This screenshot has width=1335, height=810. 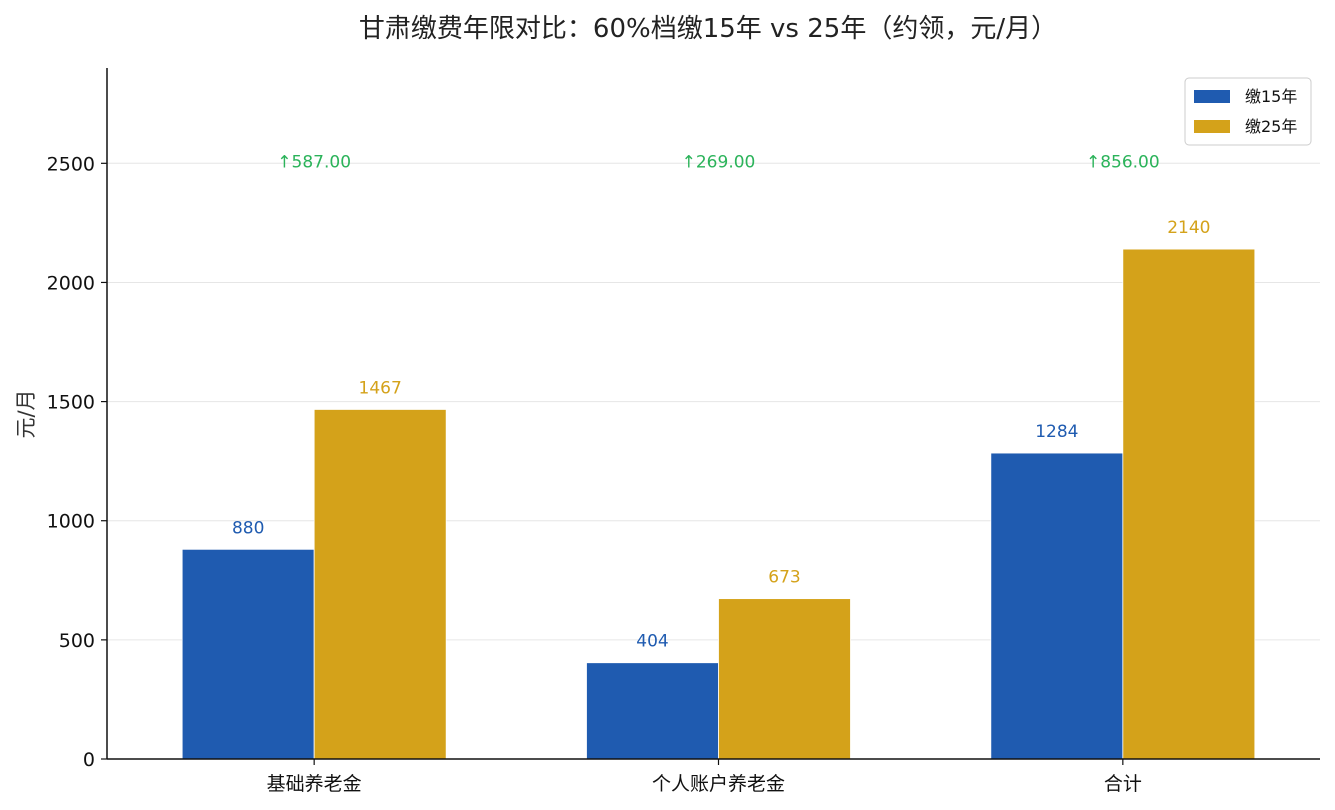 What do you see at coordinates (71, 283) in the screenshot?
I see `y-tick-label: 2000` at bounding box center [71, 283].